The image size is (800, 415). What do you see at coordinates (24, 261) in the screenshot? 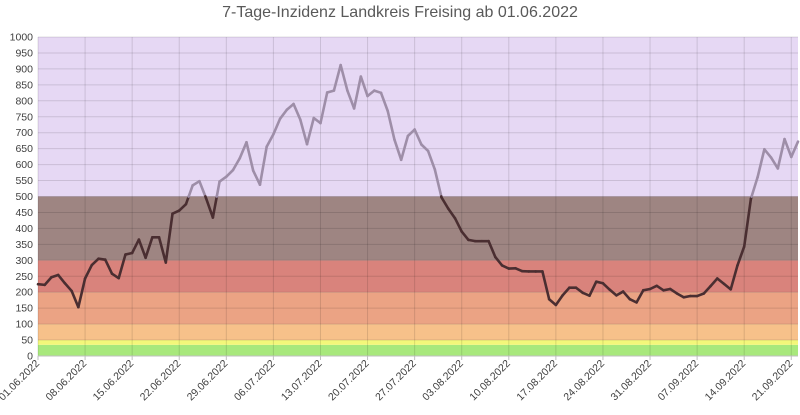
I see `y-tick-label: 300` at bounding box center [24, 261].